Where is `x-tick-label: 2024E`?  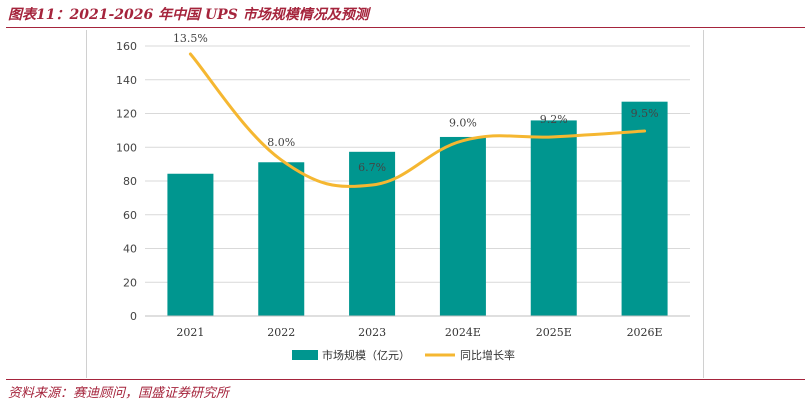
x-tick-label: 2024E is located at coordinates (463, 332).